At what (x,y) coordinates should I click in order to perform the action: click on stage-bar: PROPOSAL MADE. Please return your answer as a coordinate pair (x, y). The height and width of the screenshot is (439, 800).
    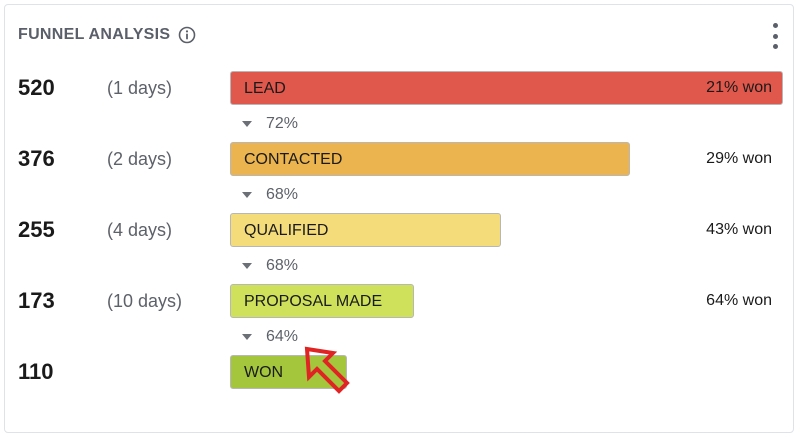
    Looking at the image, I should click on (322, 301).